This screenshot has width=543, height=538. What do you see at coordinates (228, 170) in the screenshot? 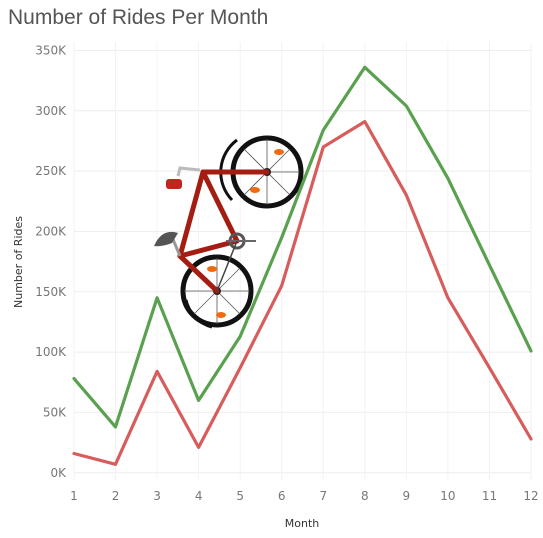
I see `bike-front-fender` at bounding box center [228, 170].